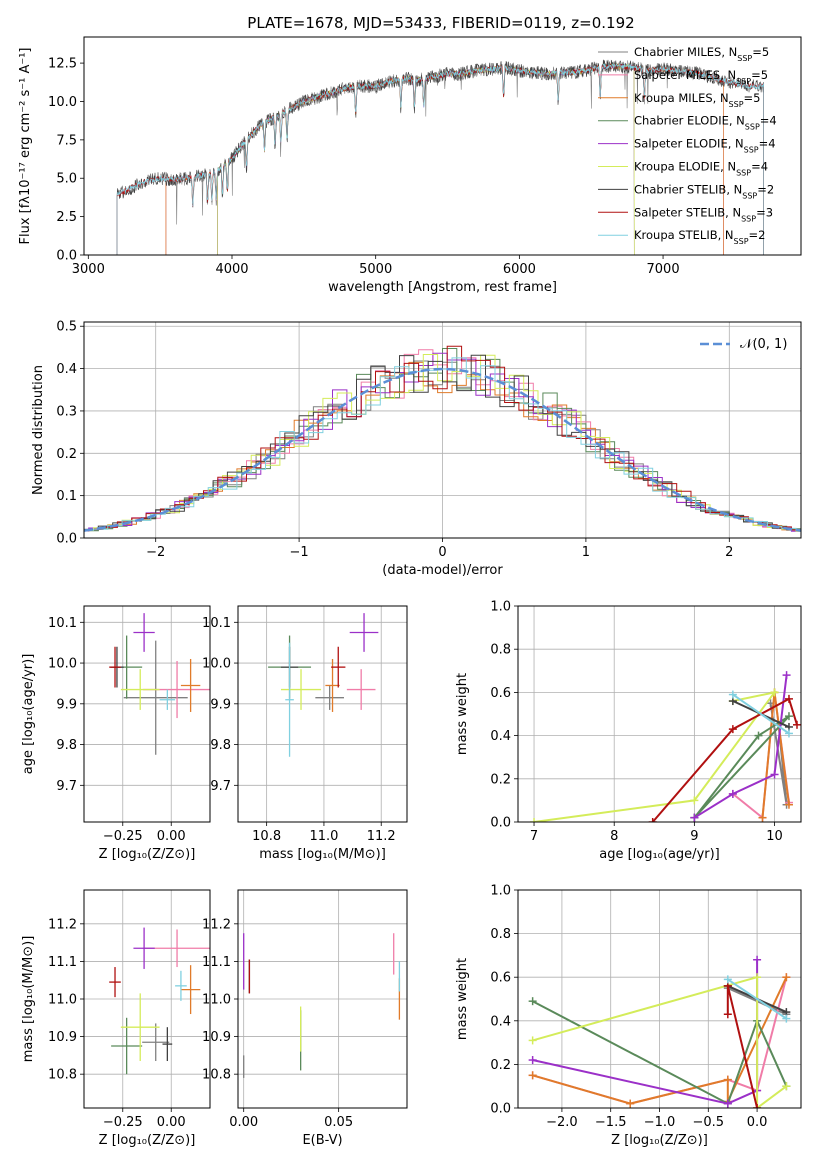 This screenshot has width=819, height=1170. I want to click on x-tick-label: 0, so click(442, 552).